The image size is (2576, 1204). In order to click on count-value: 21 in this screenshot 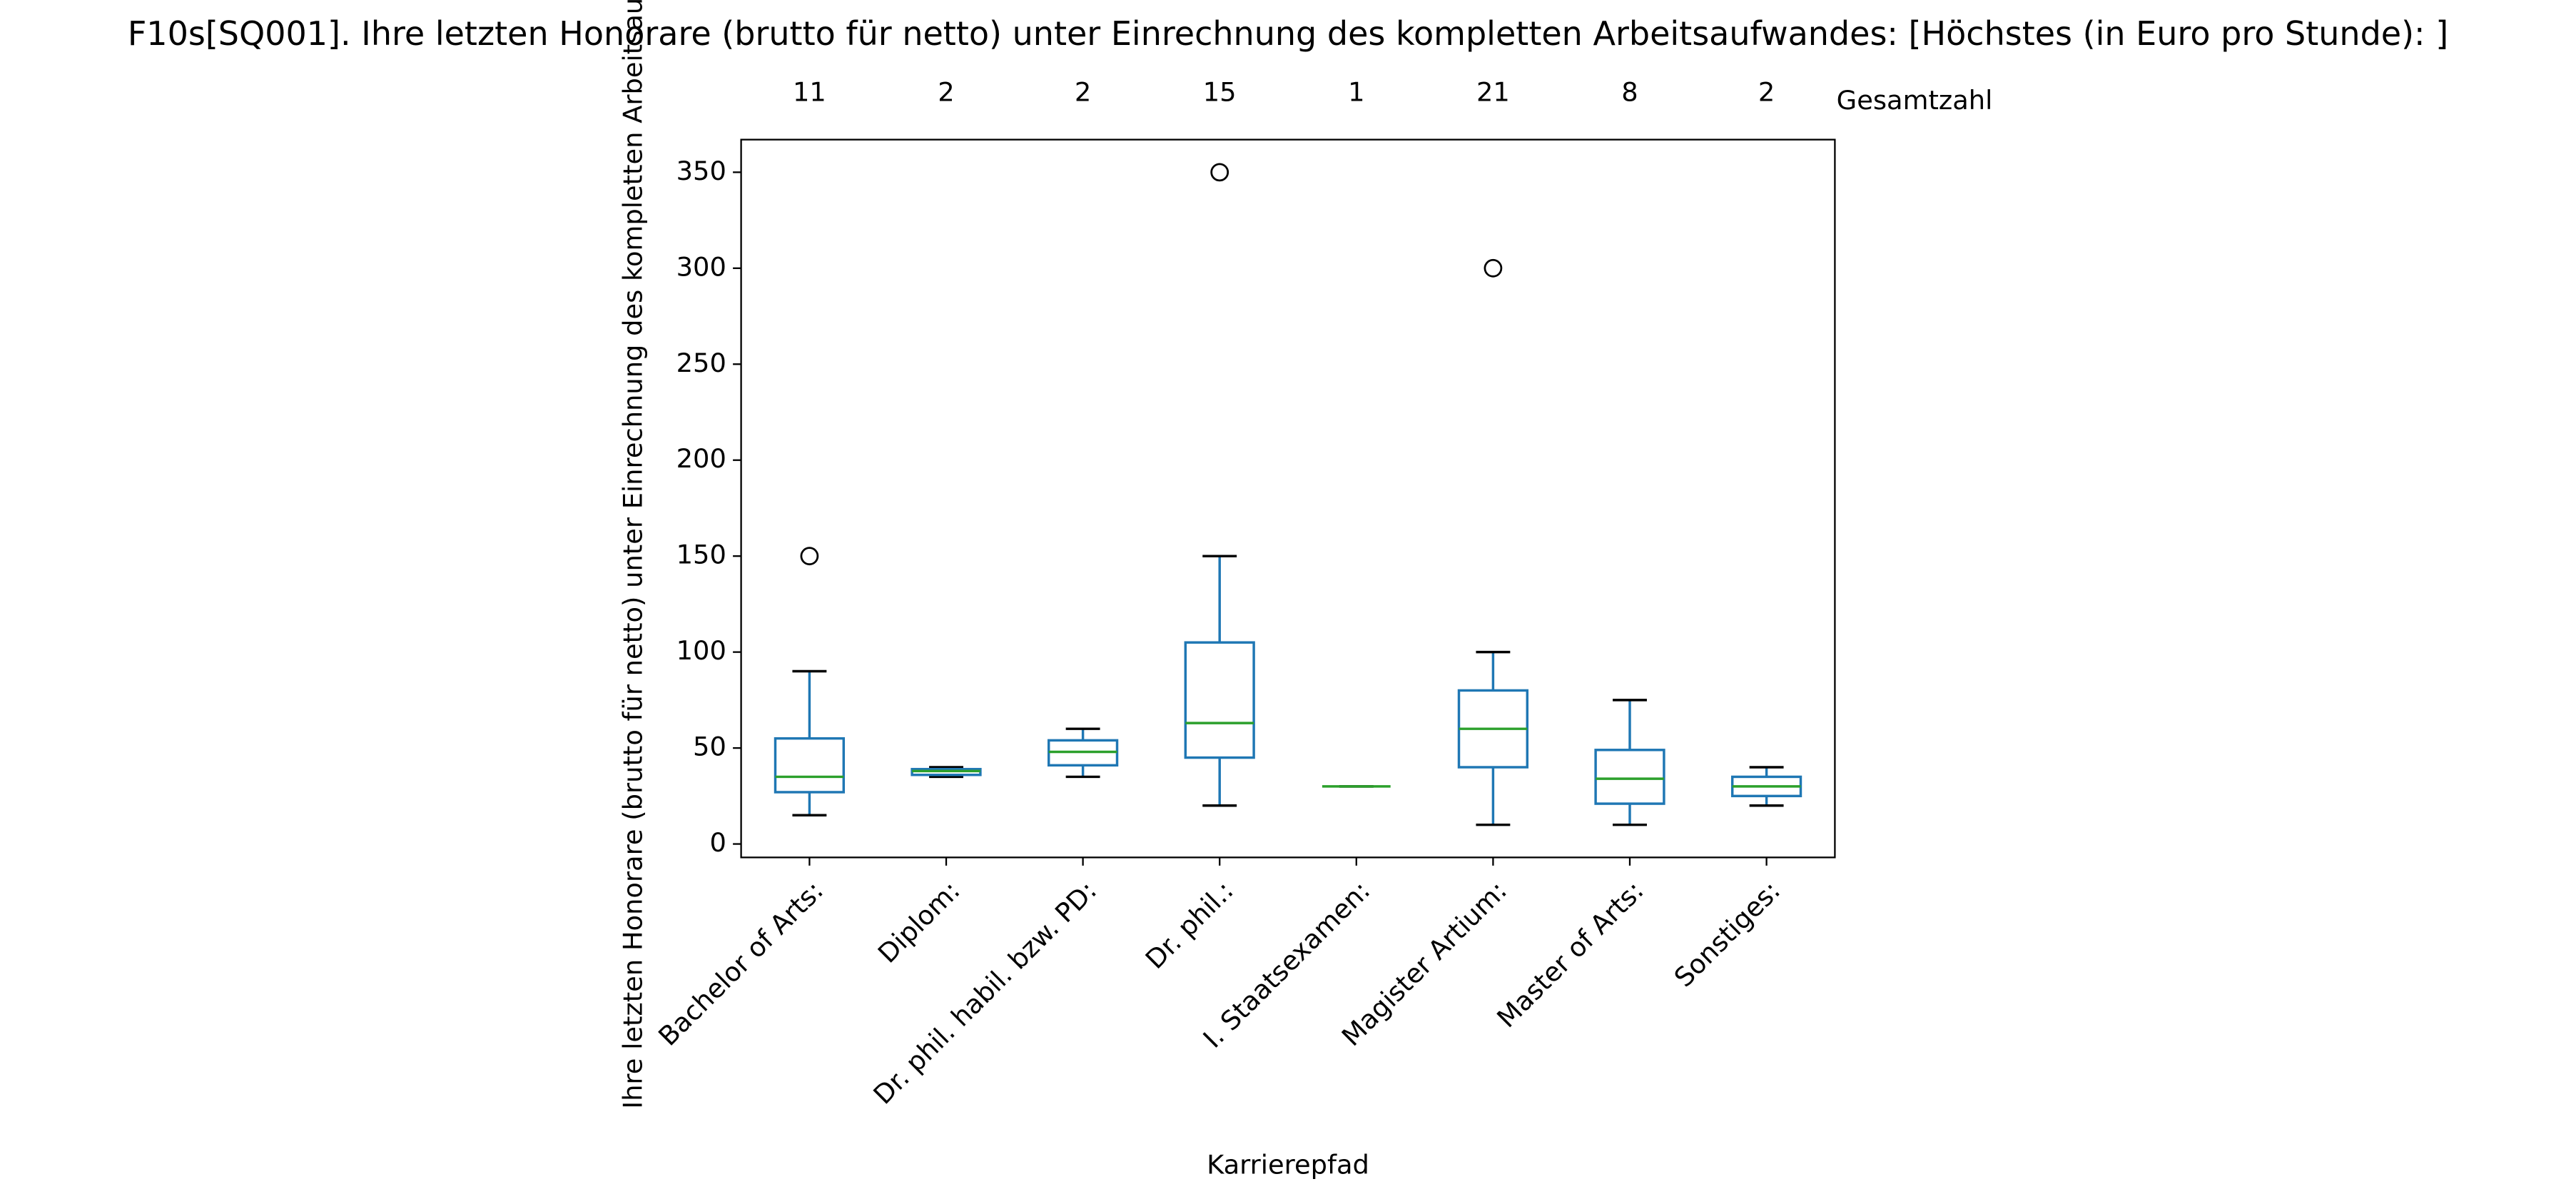, I will do `click(1493, 92)`.